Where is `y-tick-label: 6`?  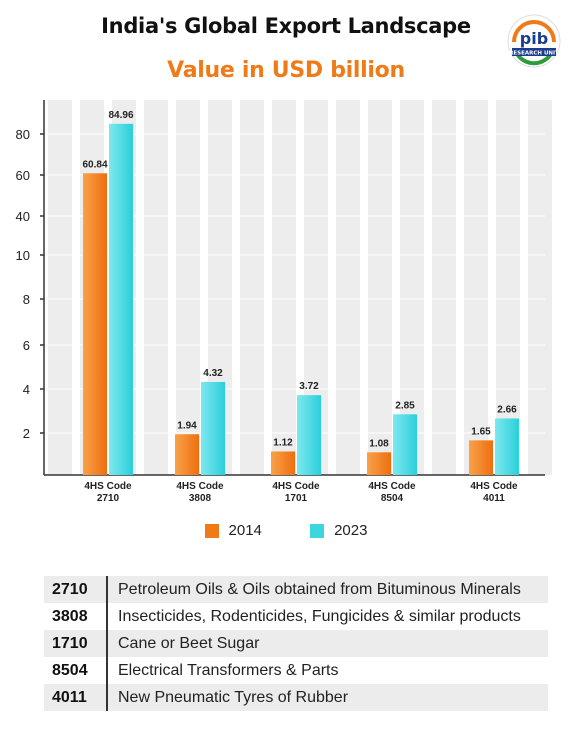 y-tick-label: 6 is located at coordinates (26, 345).